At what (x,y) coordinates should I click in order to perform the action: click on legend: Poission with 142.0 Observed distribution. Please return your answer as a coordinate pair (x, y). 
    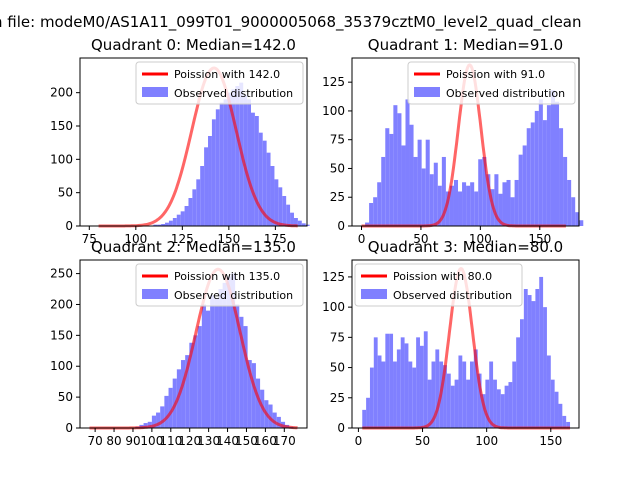
    Looking at the image, I should click on (219, 83).